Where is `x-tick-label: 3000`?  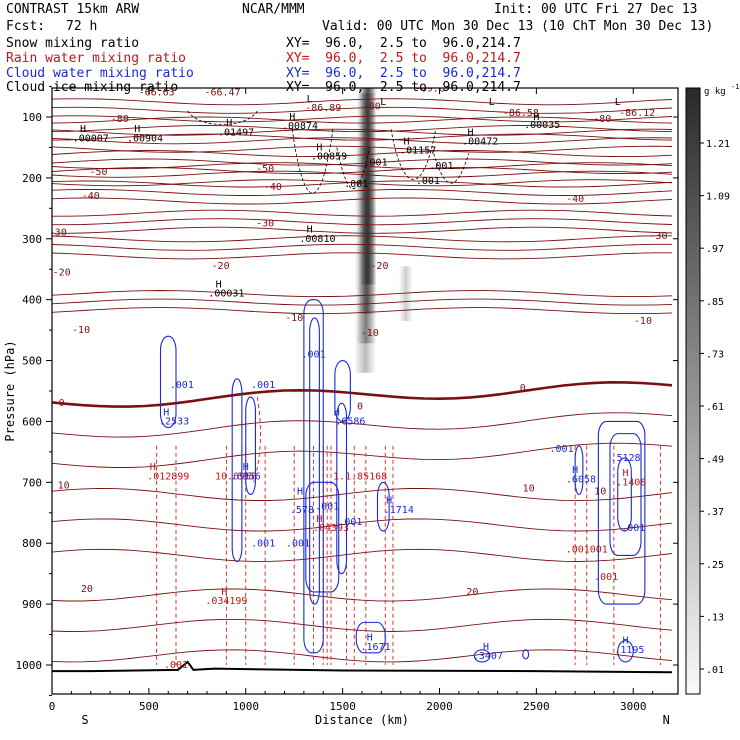 x-tick-label: 3000 is located at coordinates (633, 706).